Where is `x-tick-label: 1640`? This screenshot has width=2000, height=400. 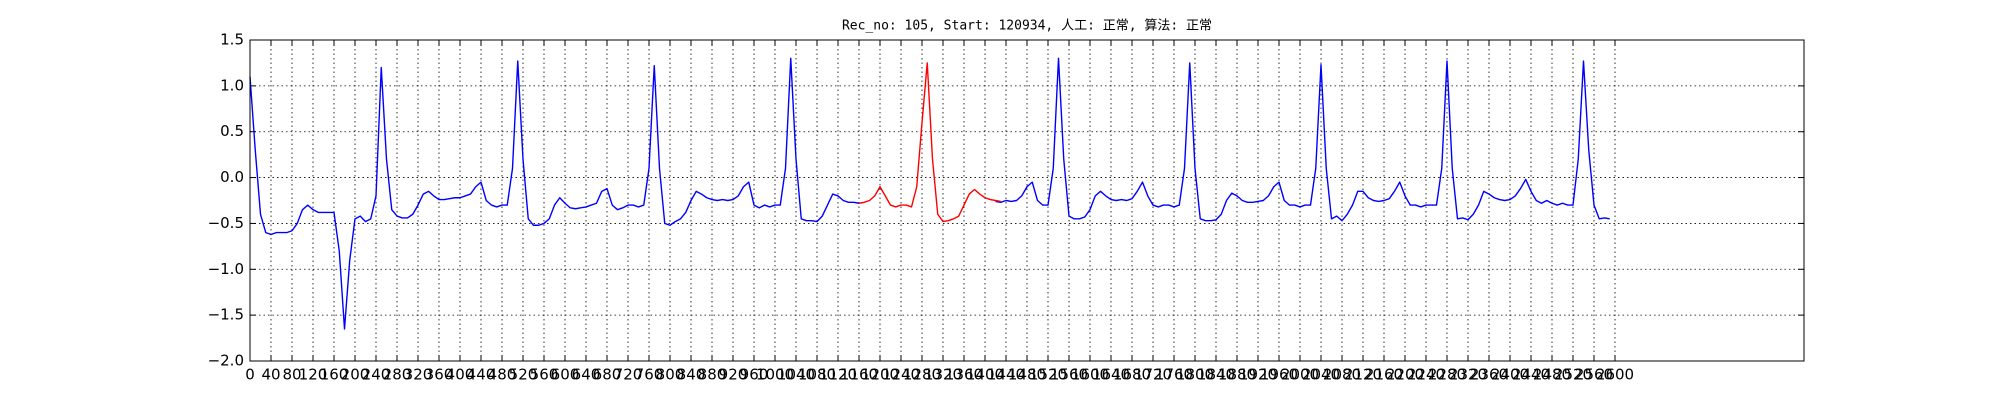 x-tick-label: 1640 is located at coordinates (1111, 375).